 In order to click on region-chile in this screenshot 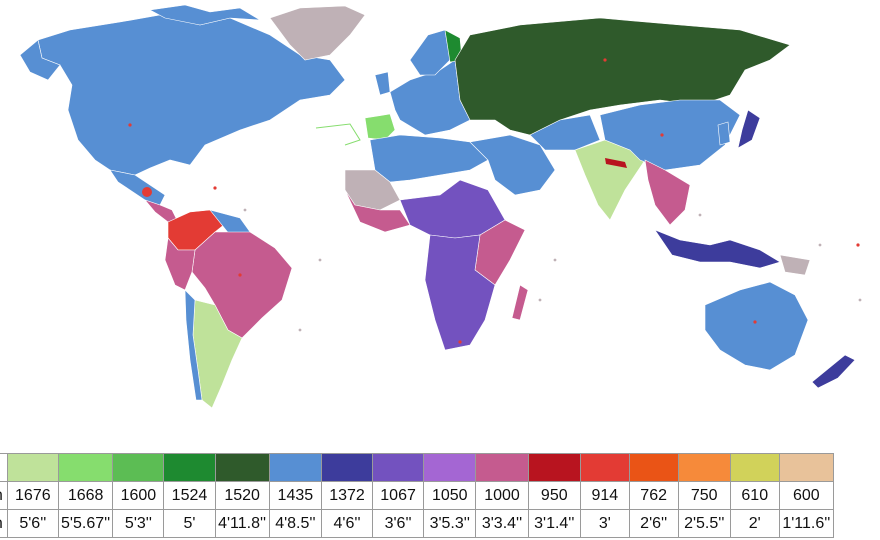, I will do `click(193, 345)`.